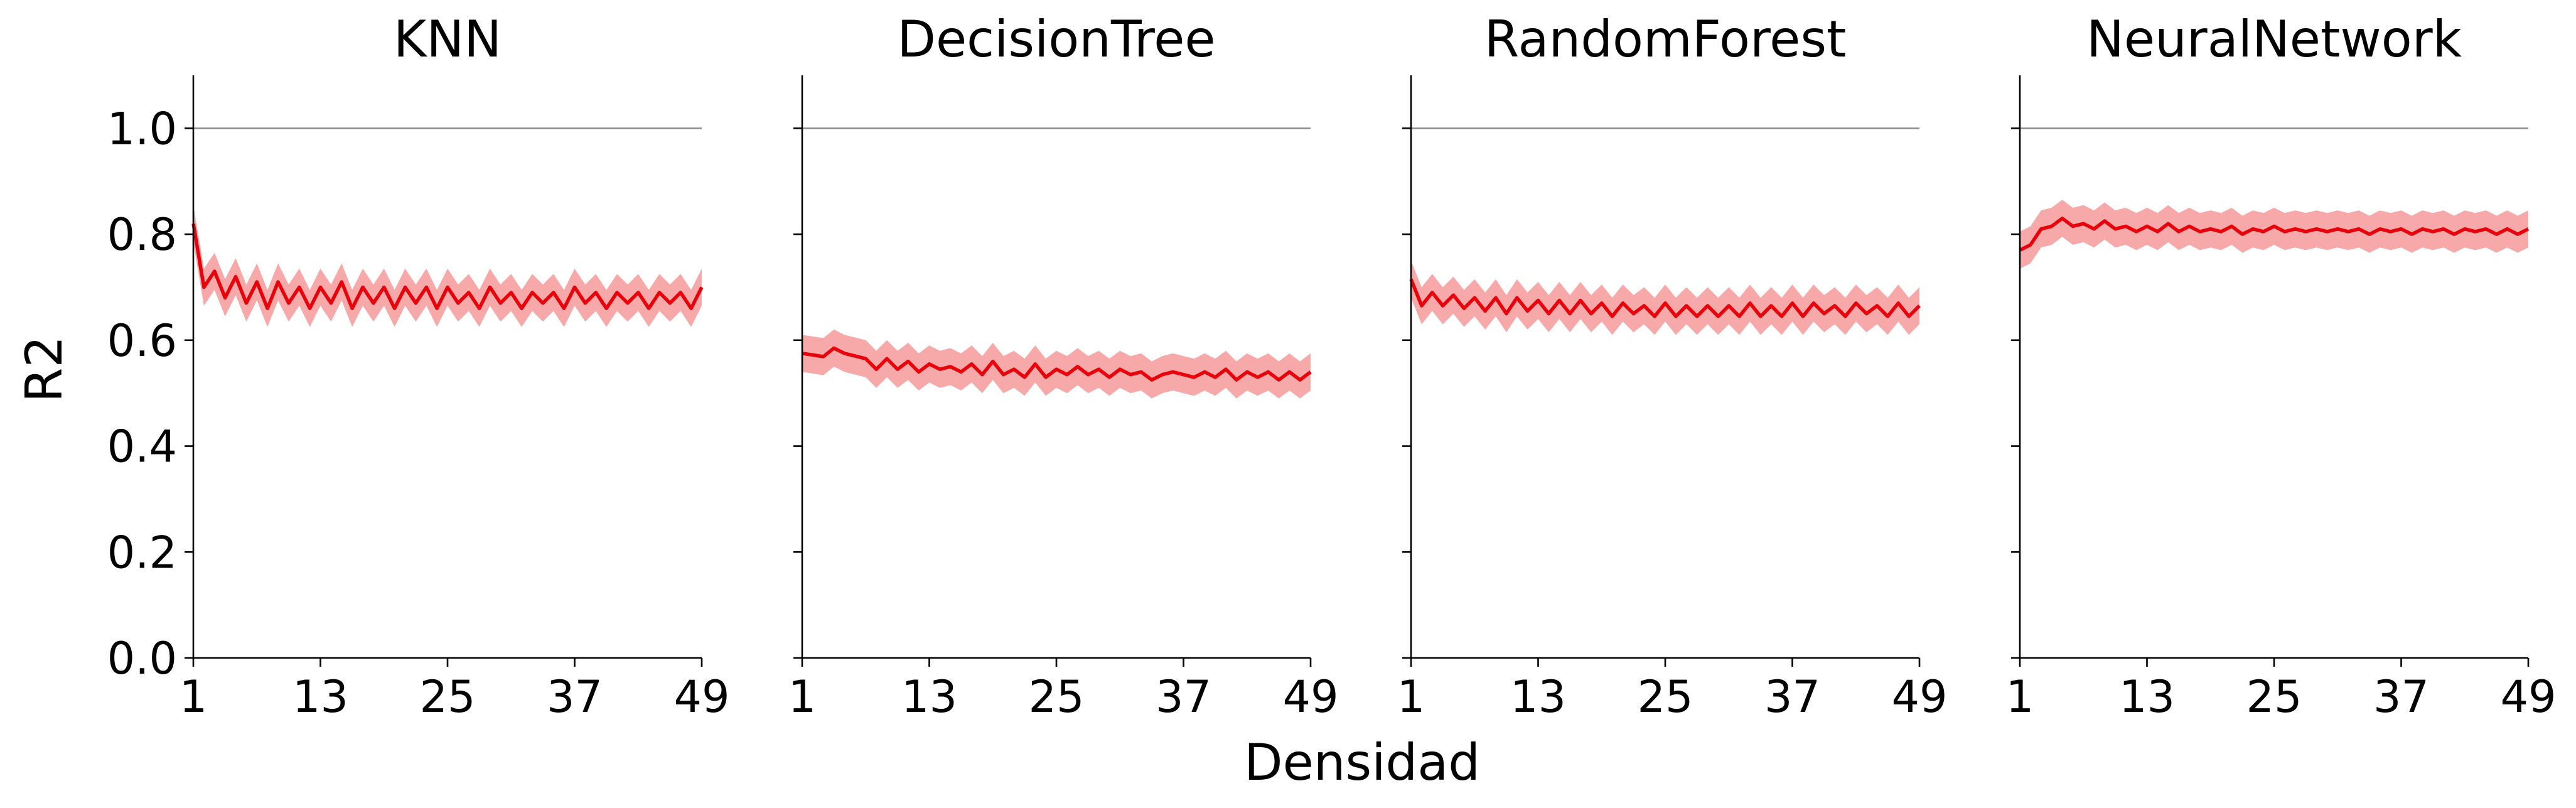 This screenshot has height=808, width=2576. Describe the element at coordinates (142, 341) in the screenshot. I see `y-tick-label: 0.6` at that location.